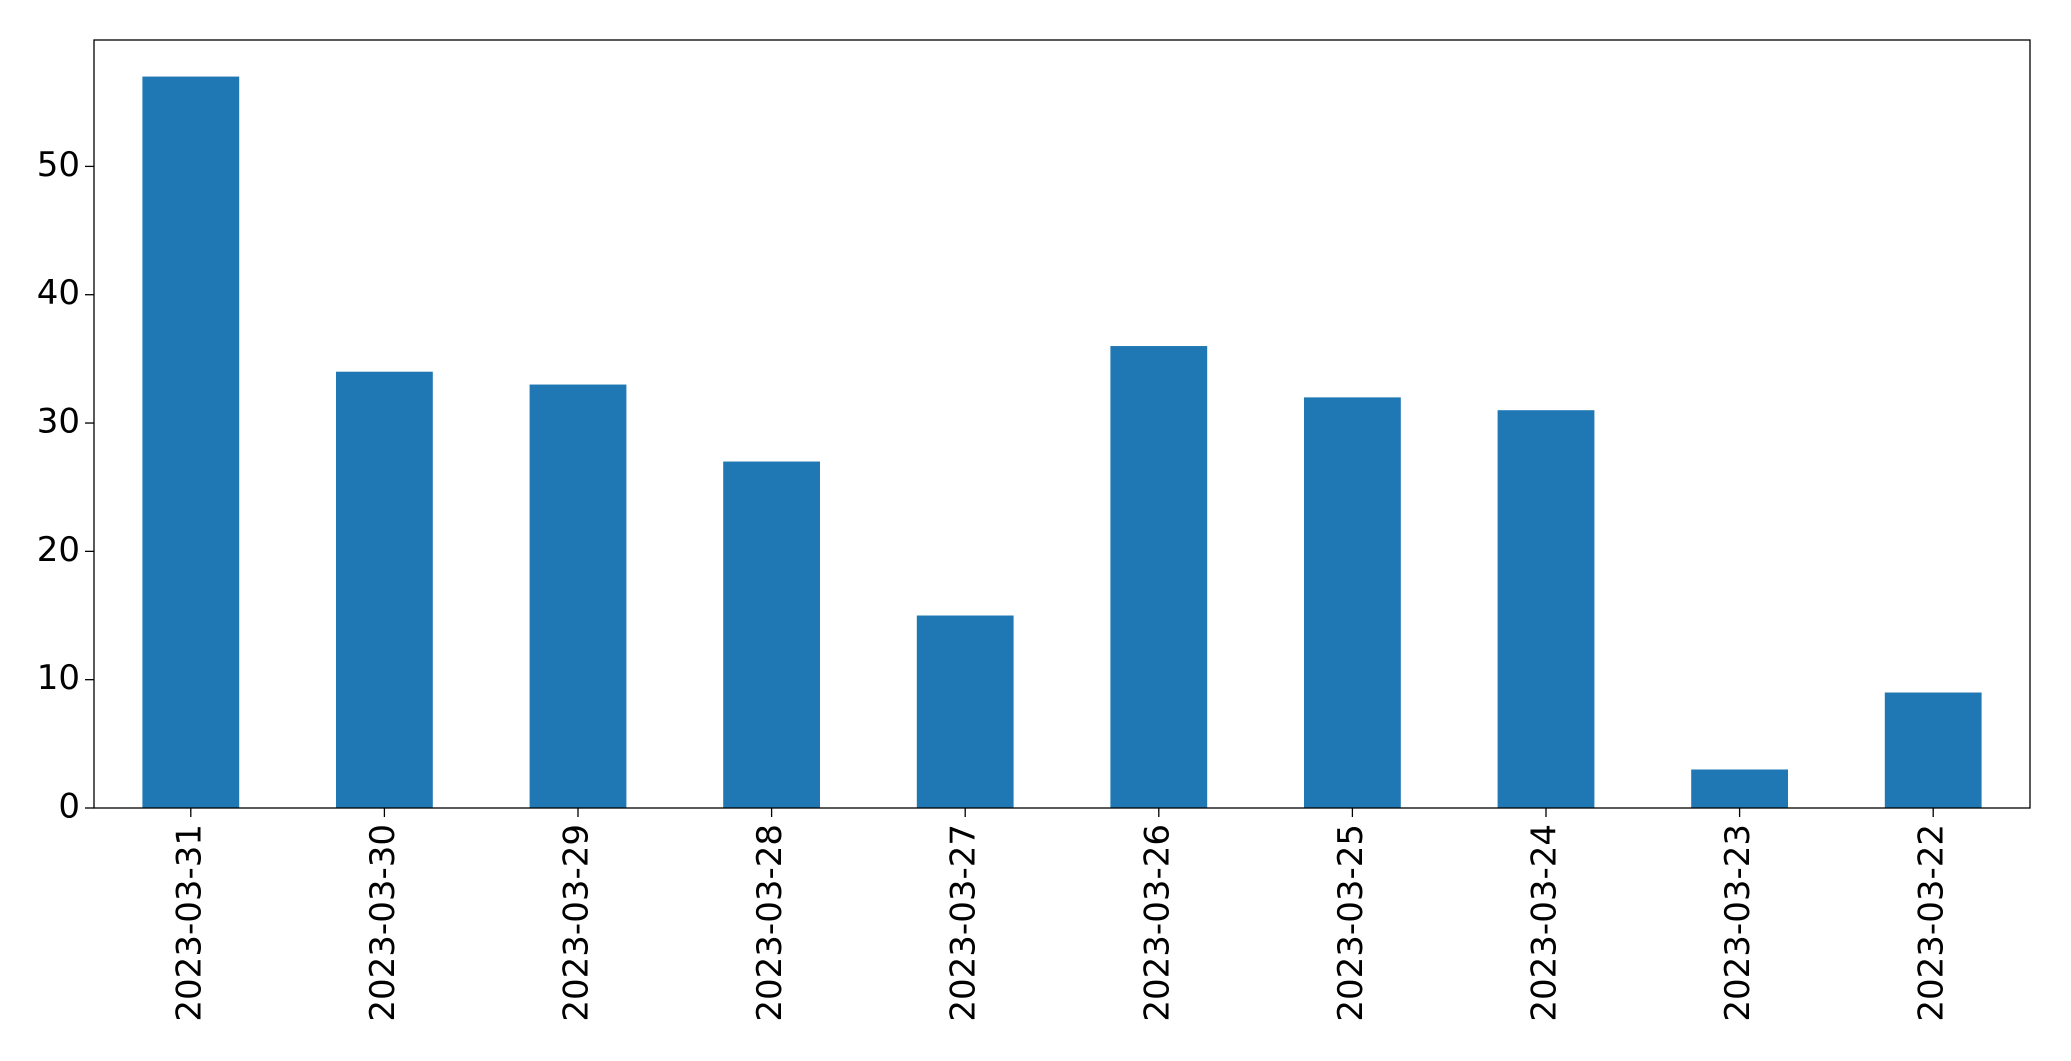 The image size is (2071, 1061). I want to click on y-tick-label: 20, so click(58, 550).